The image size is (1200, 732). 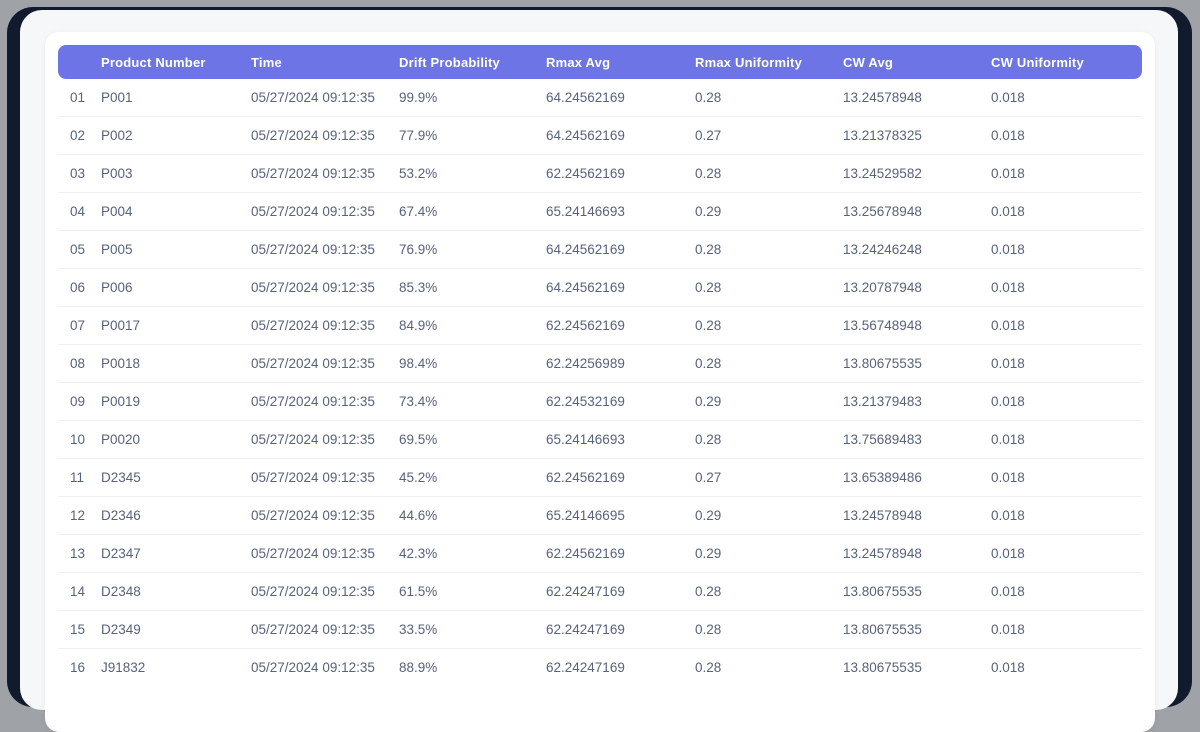 I want to click on cell-cw-avg: 13.24529582, so click(x=882, y=173).